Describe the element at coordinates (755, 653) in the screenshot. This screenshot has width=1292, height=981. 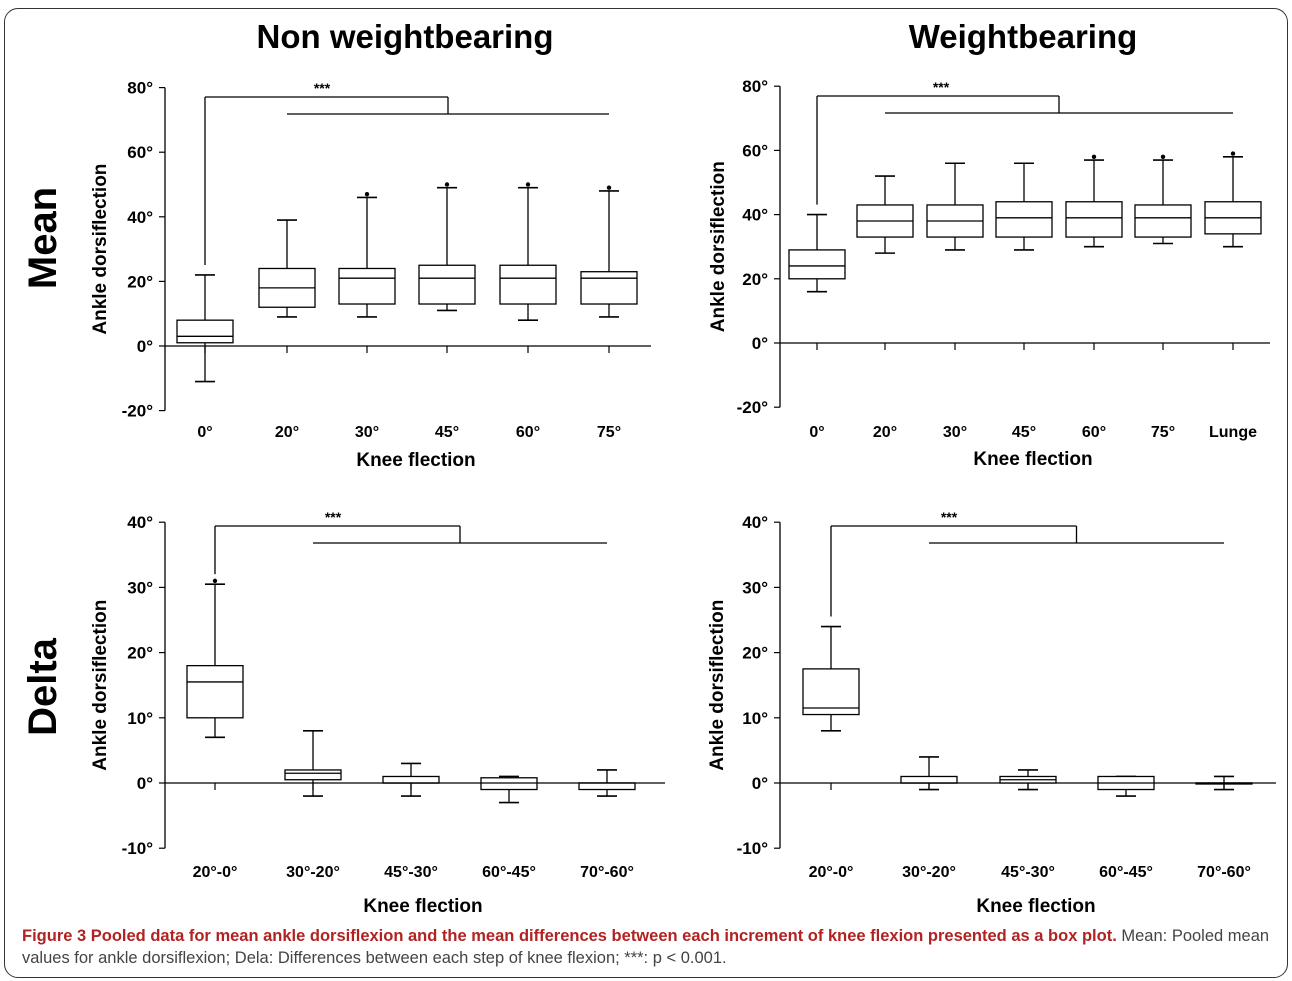
I see `panel4-ytick-label: 20°` at that location.